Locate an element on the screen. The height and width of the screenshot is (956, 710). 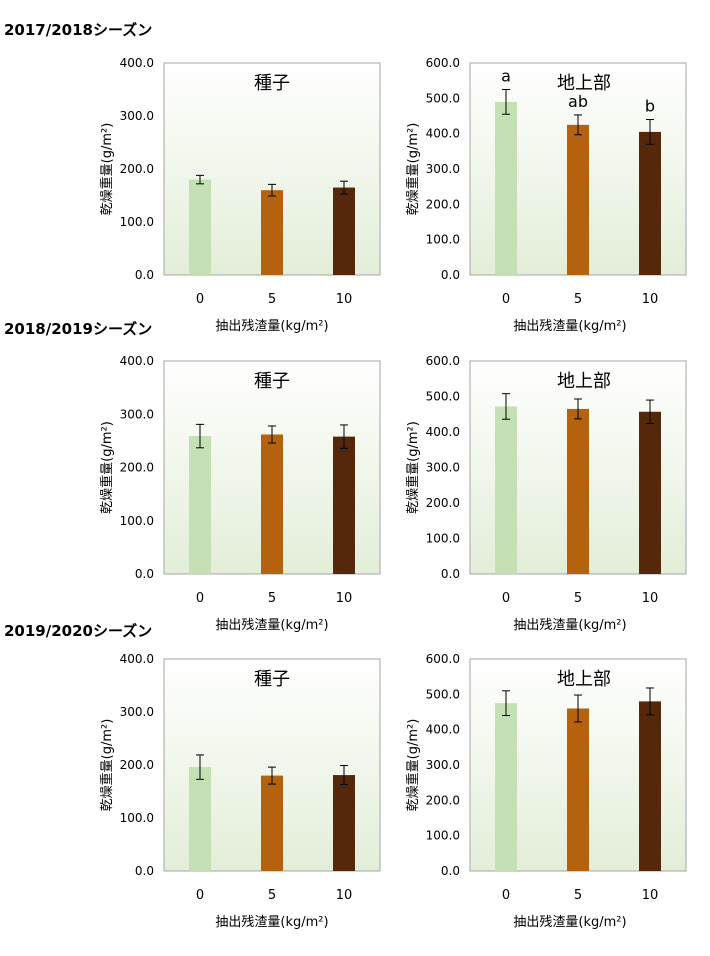
chart-4-ytick-label: 100.0 is located at coordinates (443, 539).